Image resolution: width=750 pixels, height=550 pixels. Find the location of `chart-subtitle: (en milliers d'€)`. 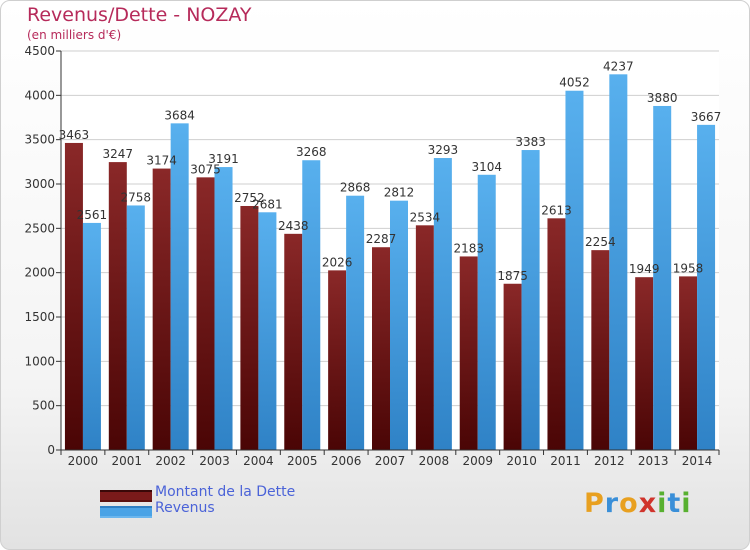

chart-subtitle: (en milliers d'€) is located at coordinates (74, 35).